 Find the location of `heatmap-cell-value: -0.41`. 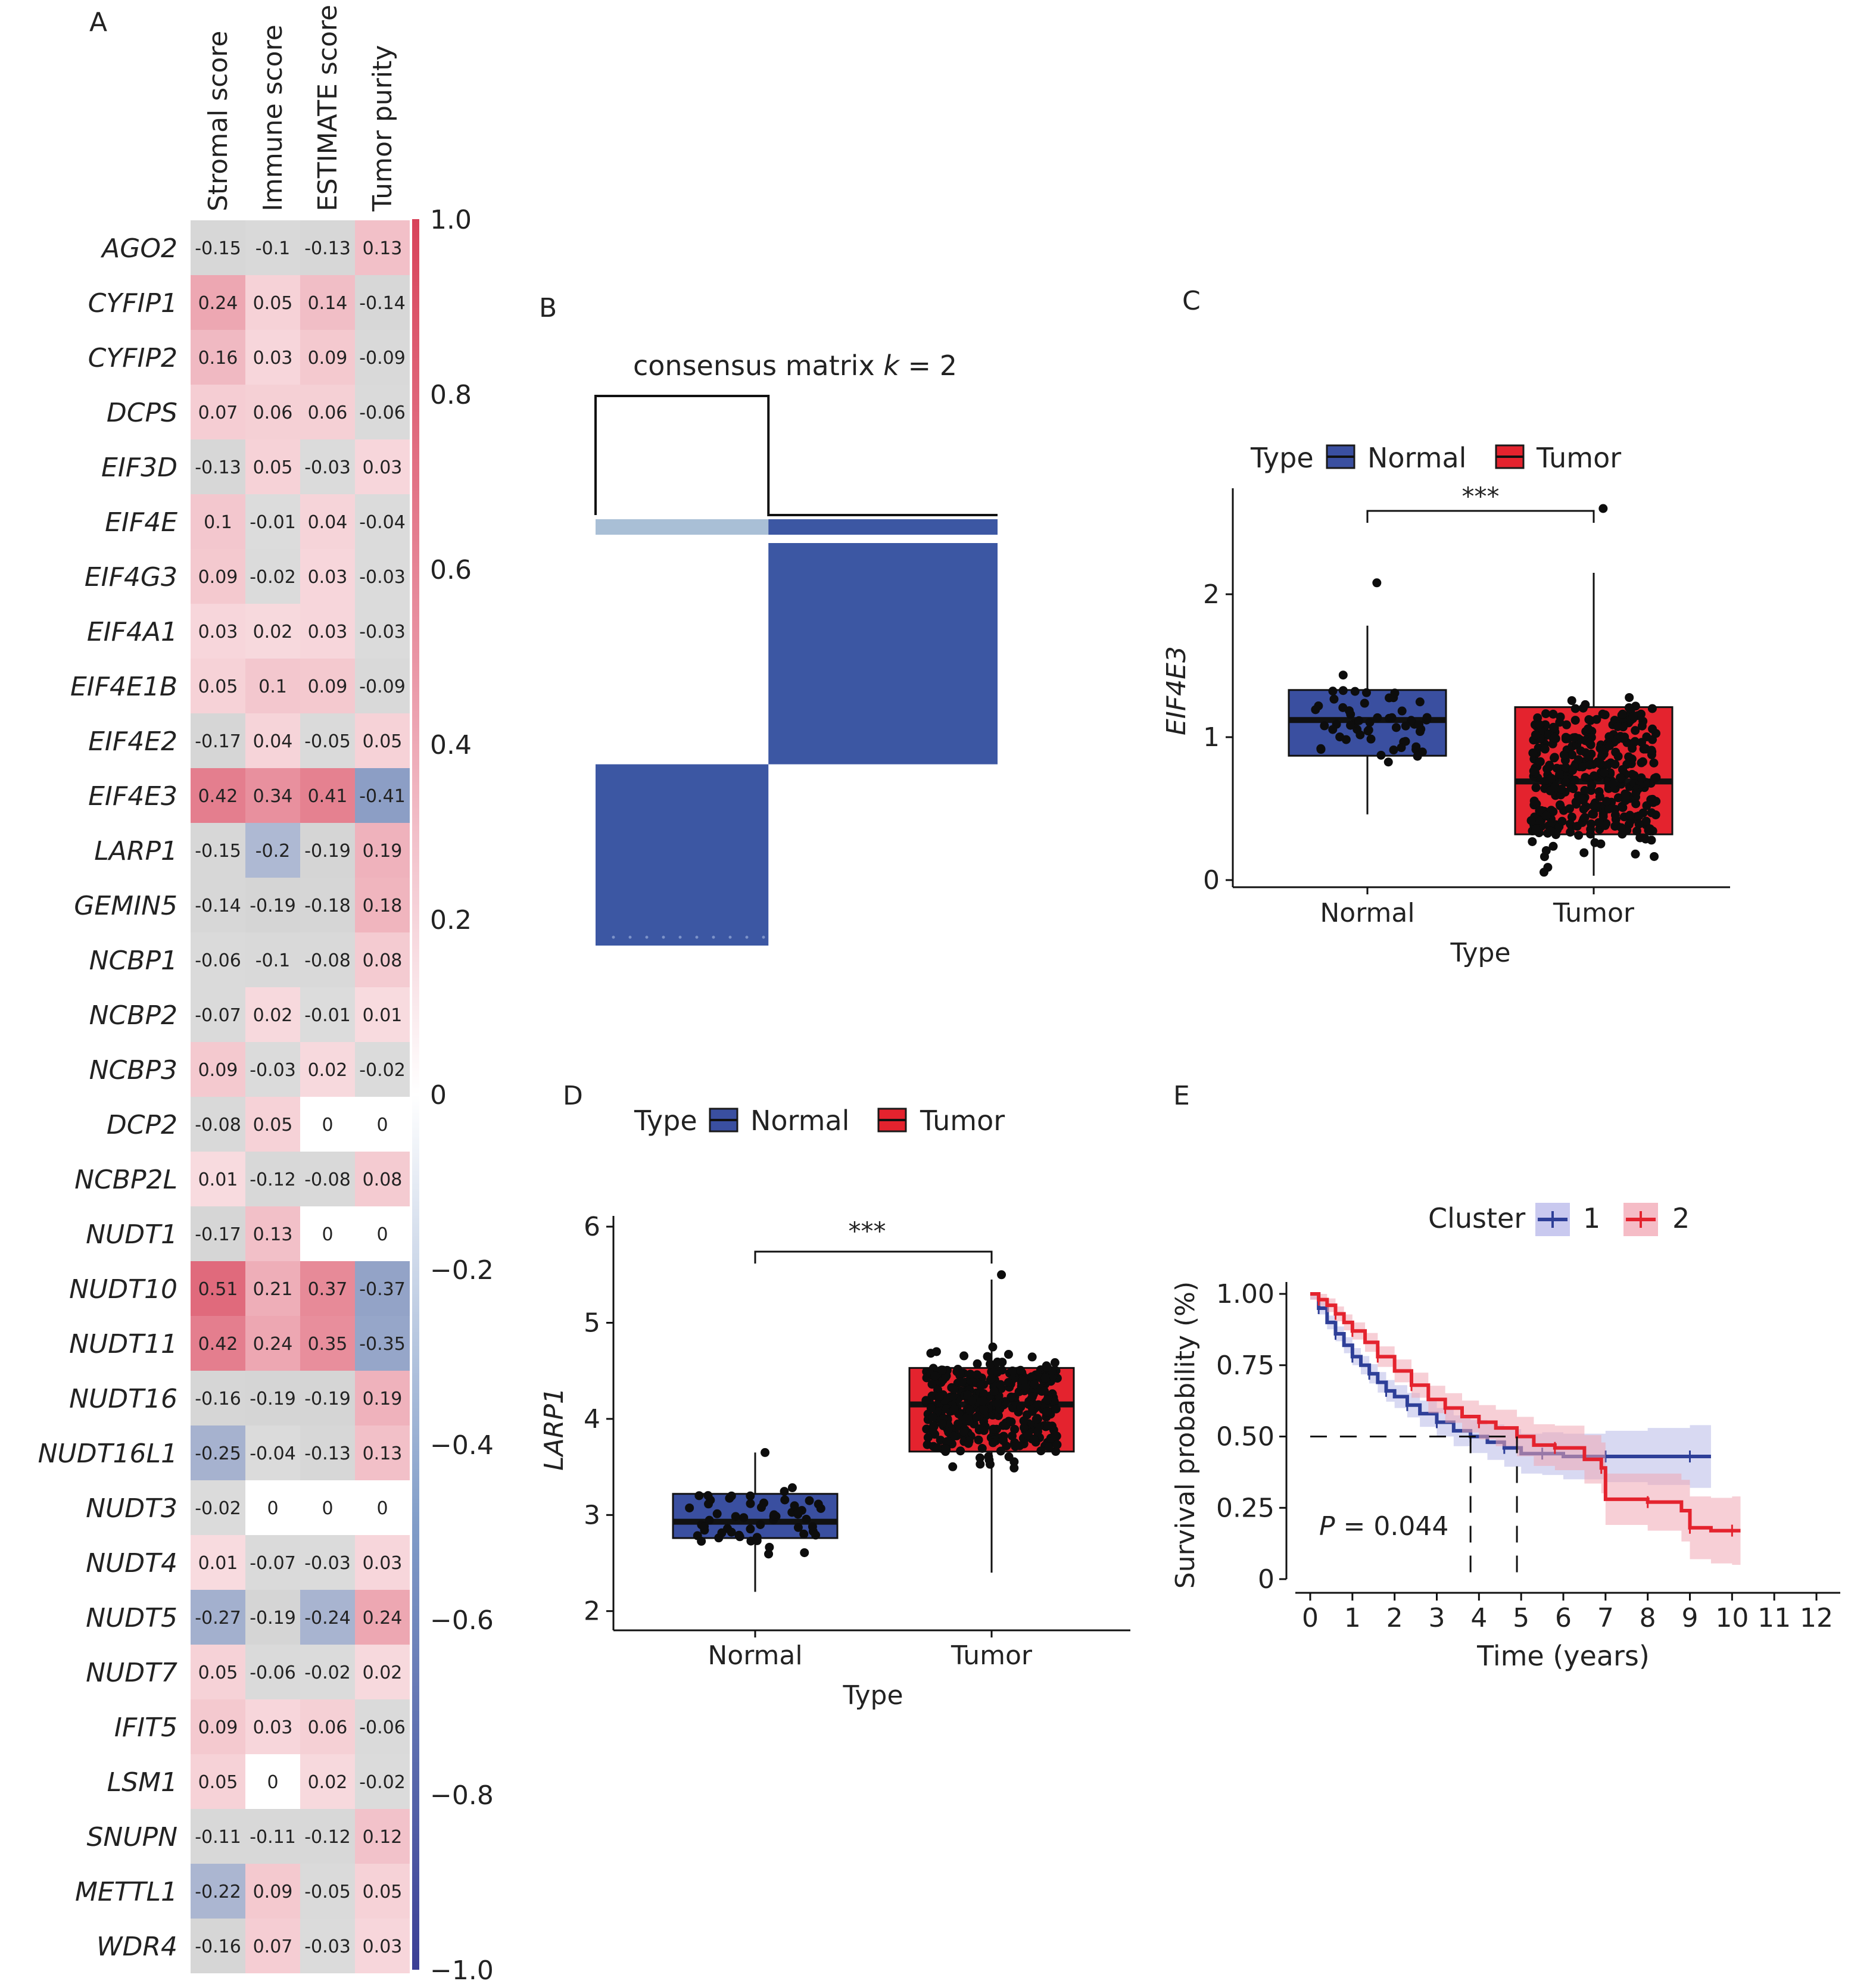

heatmap-cell-value: -0.41 is located at coordinates (382, 796).